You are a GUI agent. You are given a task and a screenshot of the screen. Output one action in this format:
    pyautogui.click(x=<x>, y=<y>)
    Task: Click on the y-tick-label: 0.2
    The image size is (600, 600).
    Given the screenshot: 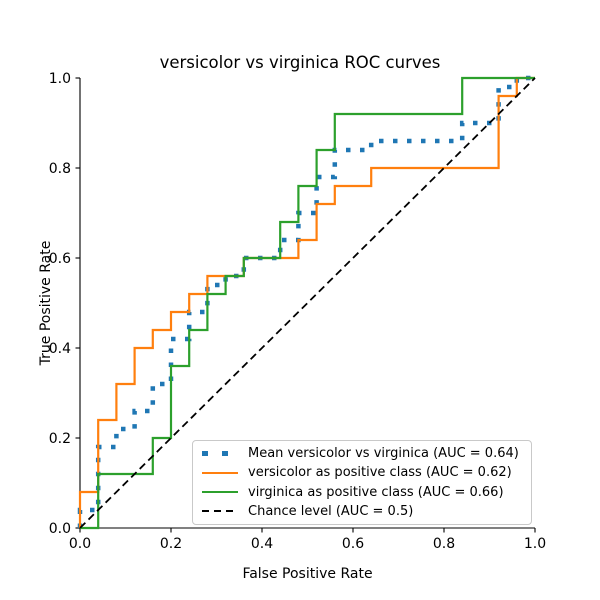 What is the action you would take?
    pyautogui.click(x=60, y=439)
    